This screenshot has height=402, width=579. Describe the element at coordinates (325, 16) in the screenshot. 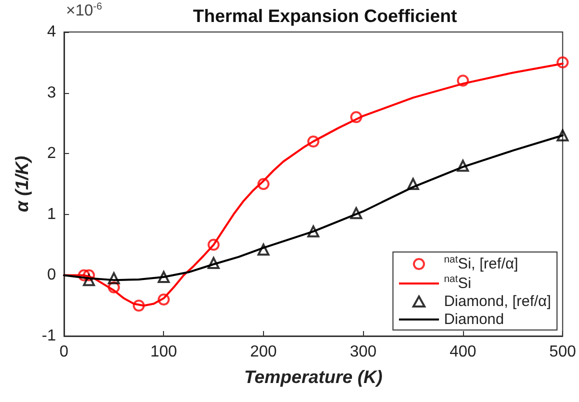

I see `chart-title: Thermal Expansion Coefficient` at that location.